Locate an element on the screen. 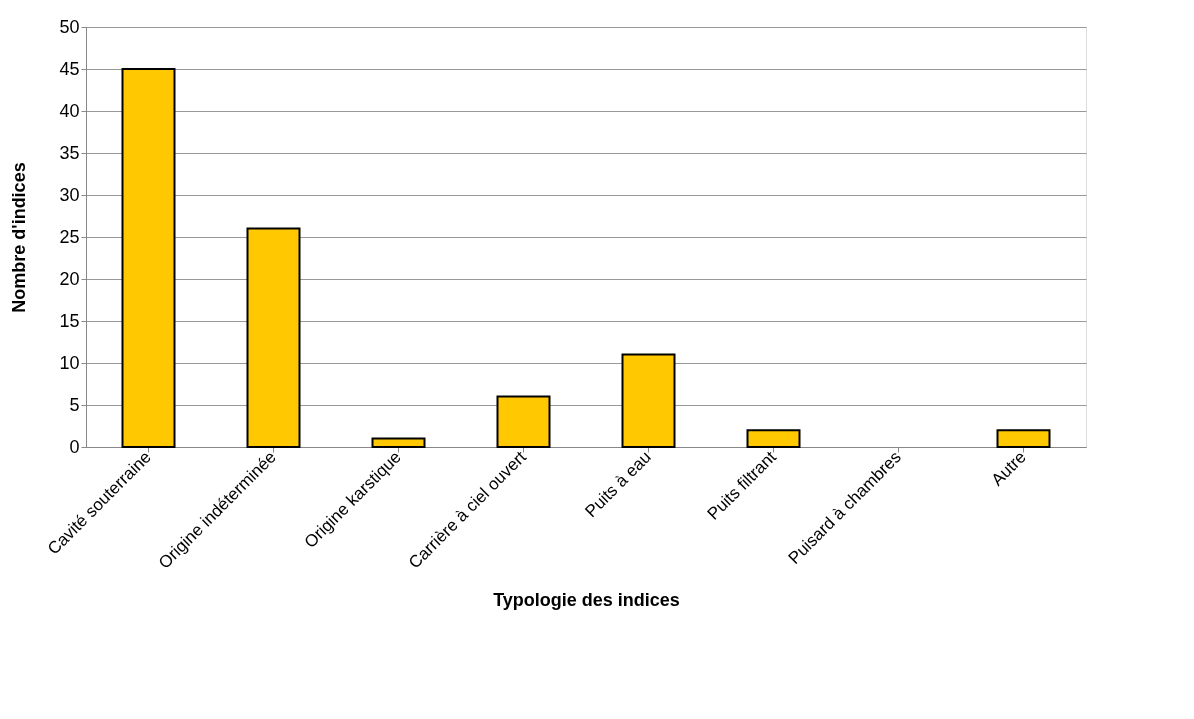  y-tick-label: 10 is located at coordinates (69, 362).